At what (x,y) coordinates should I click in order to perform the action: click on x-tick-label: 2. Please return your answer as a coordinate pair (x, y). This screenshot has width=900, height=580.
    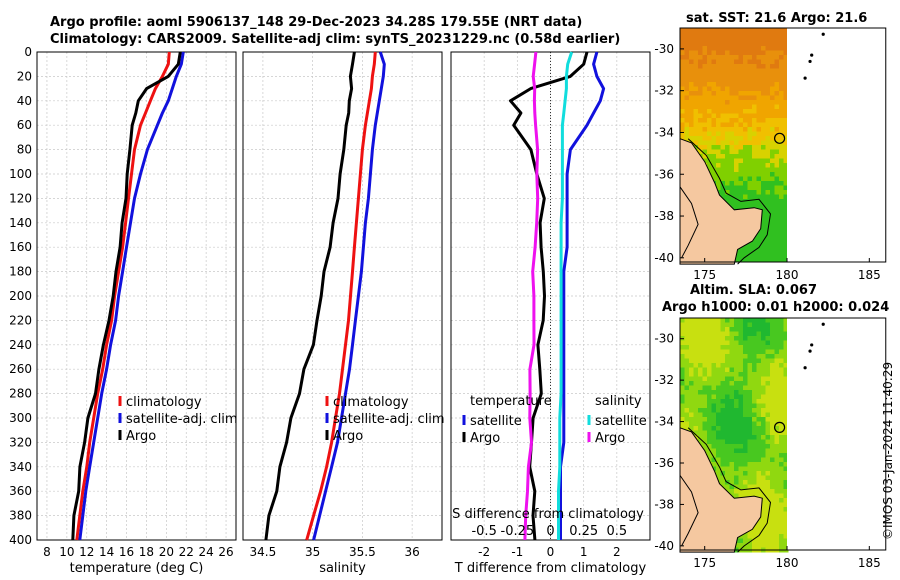
    Looking at the image, I should click on (617, 552).